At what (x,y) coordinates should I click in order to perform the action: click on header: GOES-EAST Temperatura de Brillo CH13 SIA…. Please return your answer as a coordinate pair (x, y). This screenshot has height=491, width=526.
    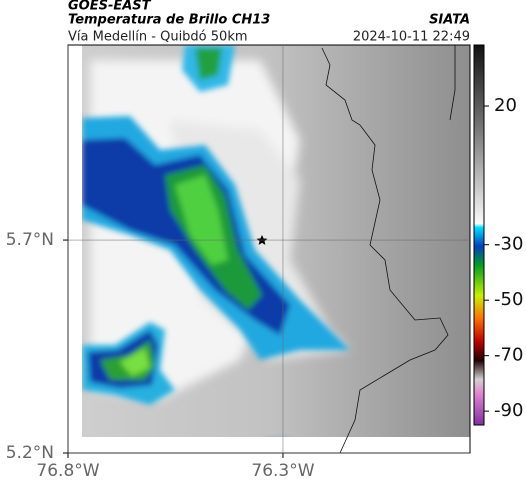
    Looking at the image, I should click on (269, 22).